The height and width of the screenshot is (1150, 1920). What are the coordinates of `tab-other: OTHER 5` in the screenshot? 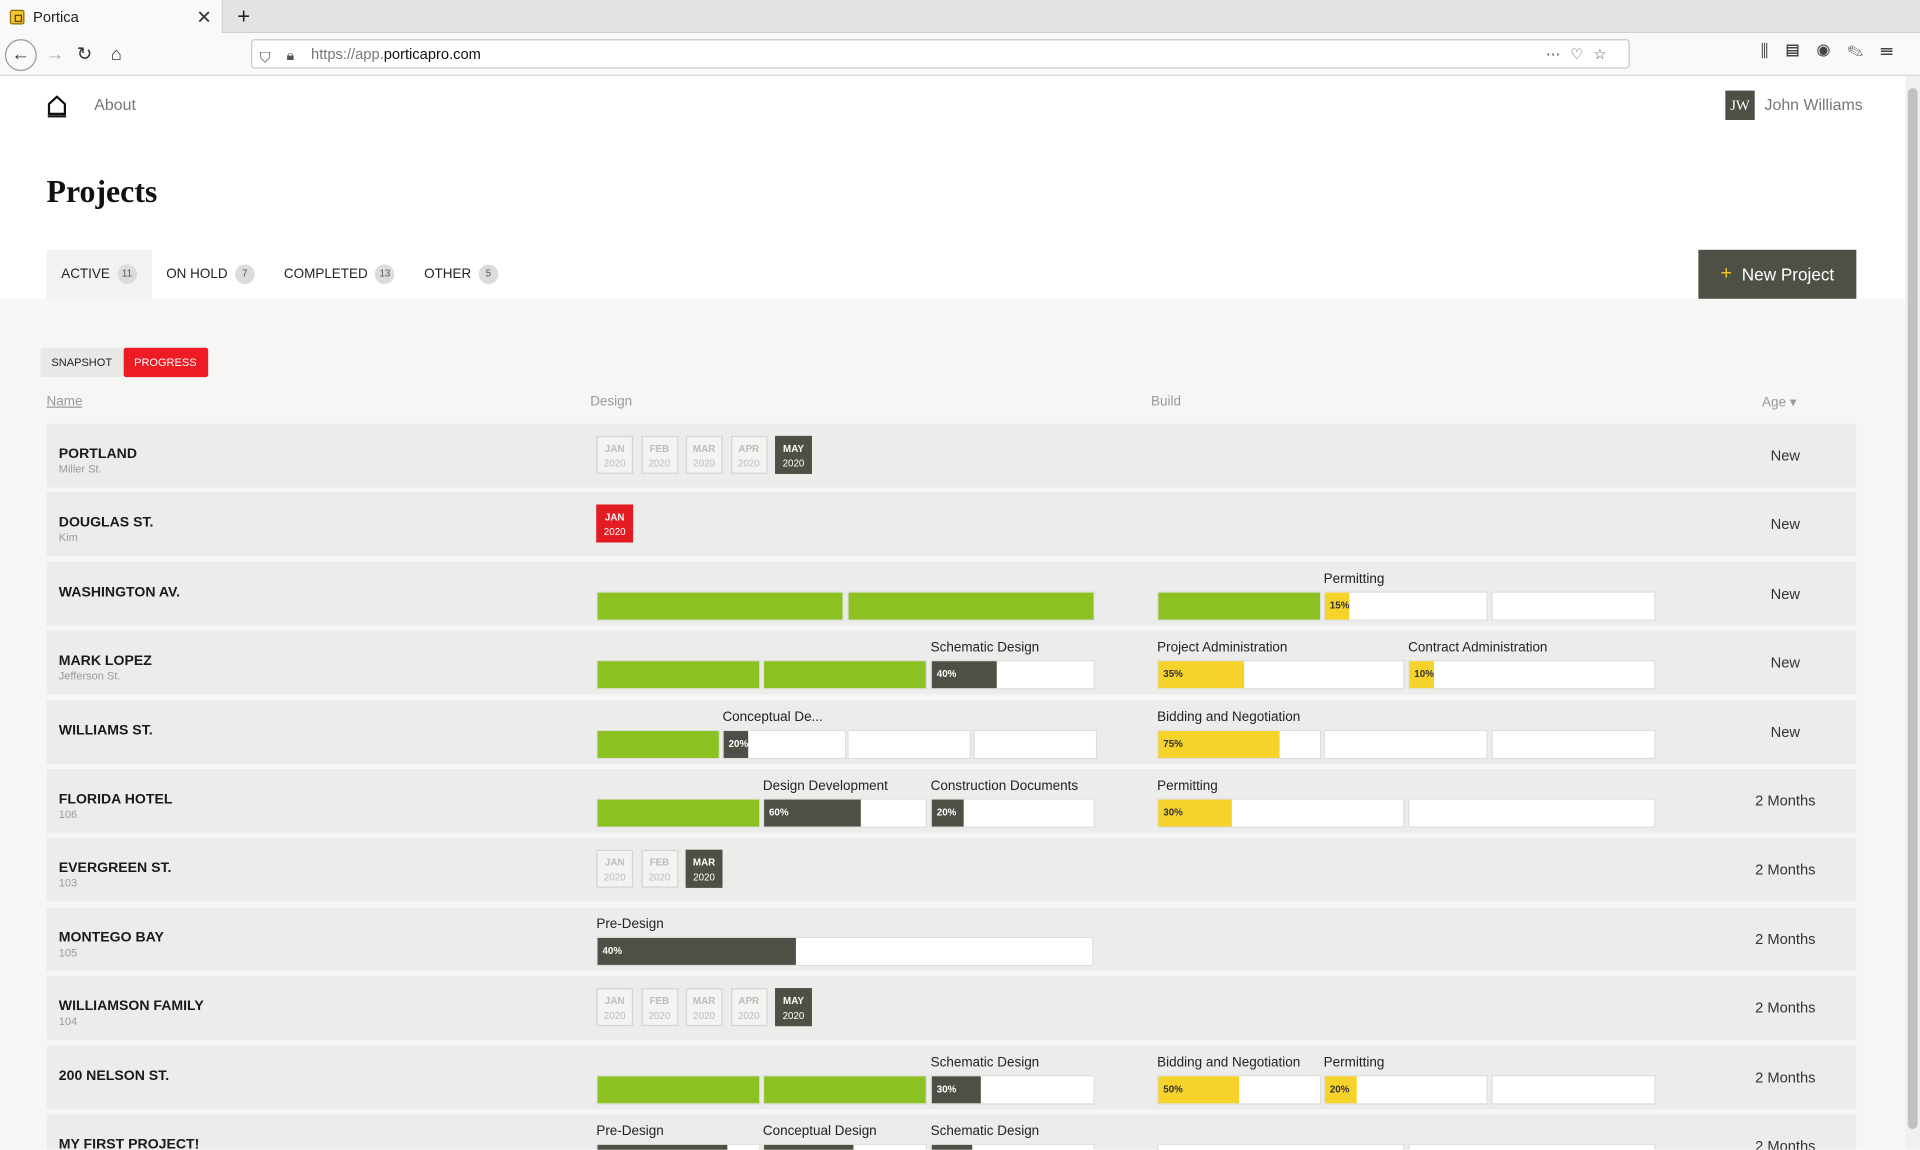 It's located at (460, 274).